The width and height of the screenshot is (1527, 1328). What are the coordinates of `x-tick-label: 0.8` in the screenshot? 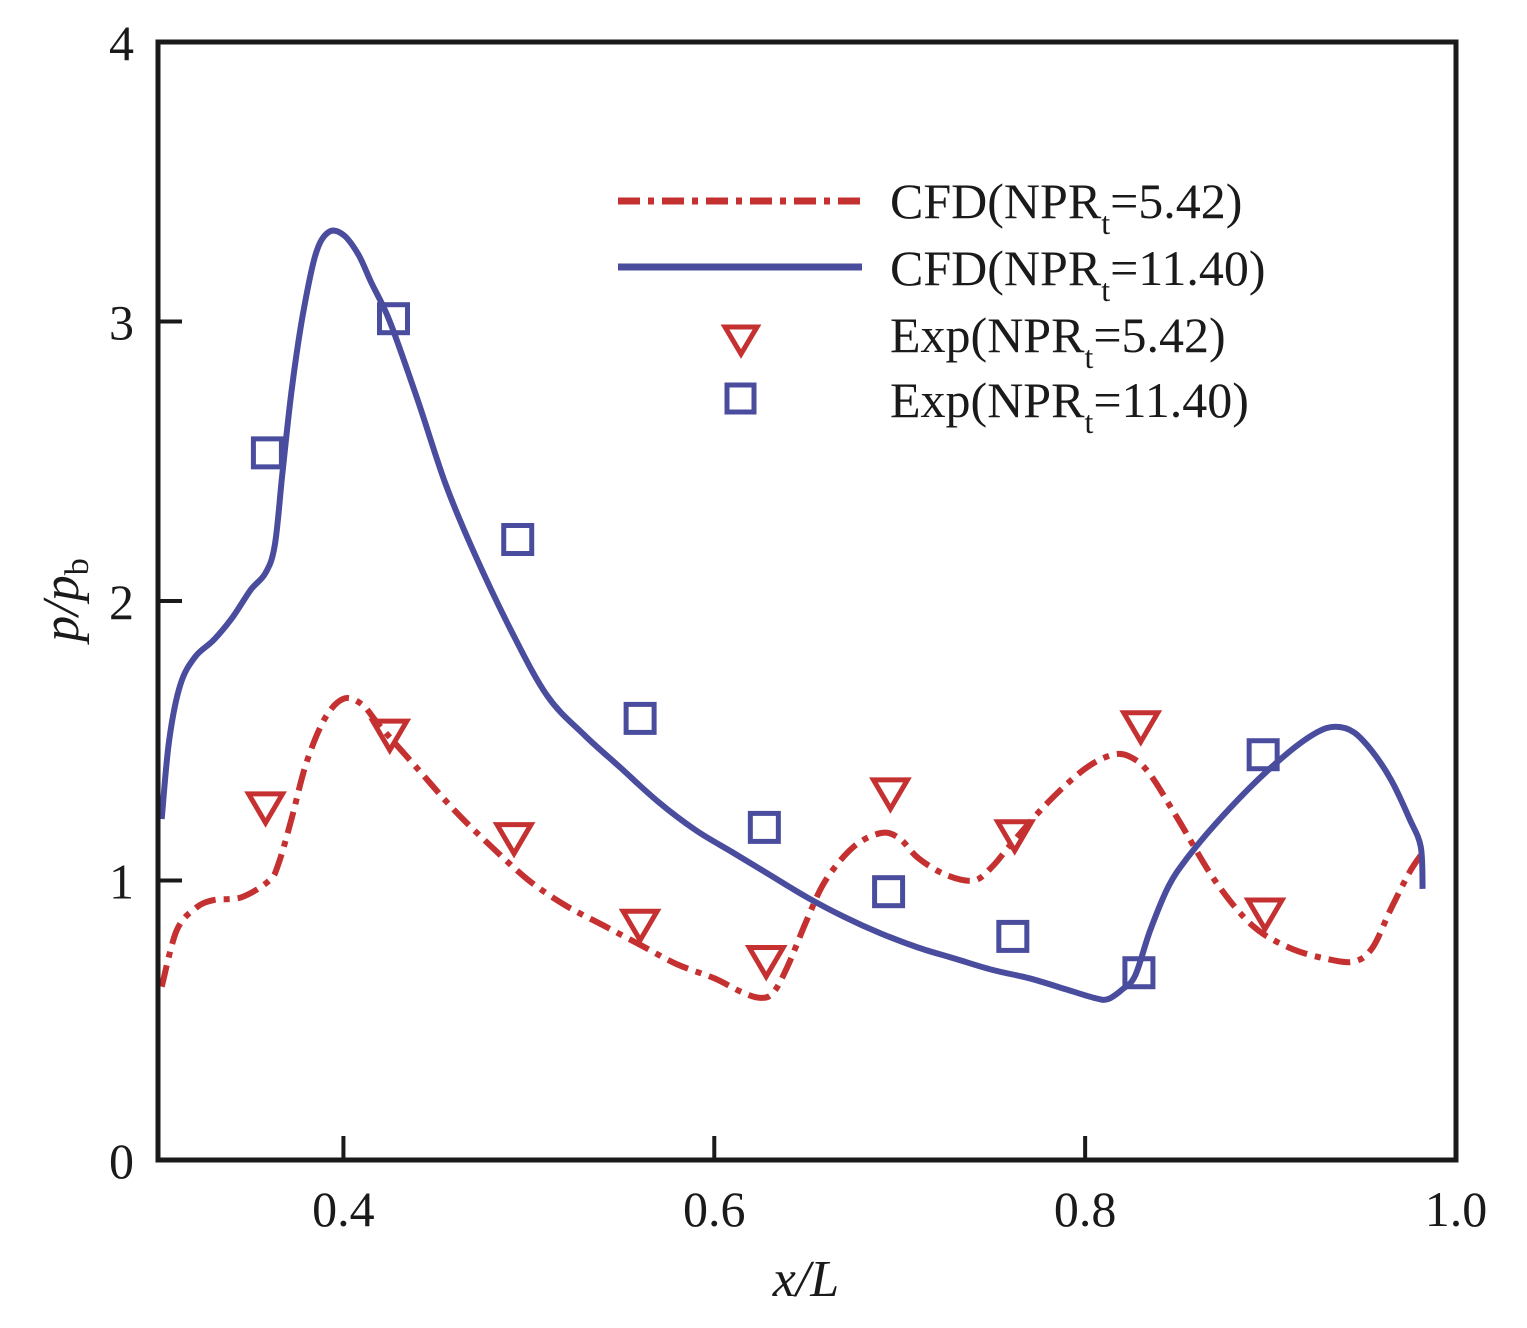 It's located at (1085, 1209).